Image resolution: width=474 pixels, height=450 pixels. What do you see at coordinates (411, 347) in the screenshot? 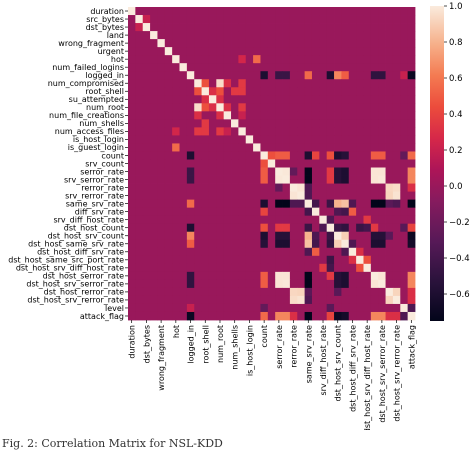
I see `x-tick-label: attack_flag` at bounding box center [411, 347].